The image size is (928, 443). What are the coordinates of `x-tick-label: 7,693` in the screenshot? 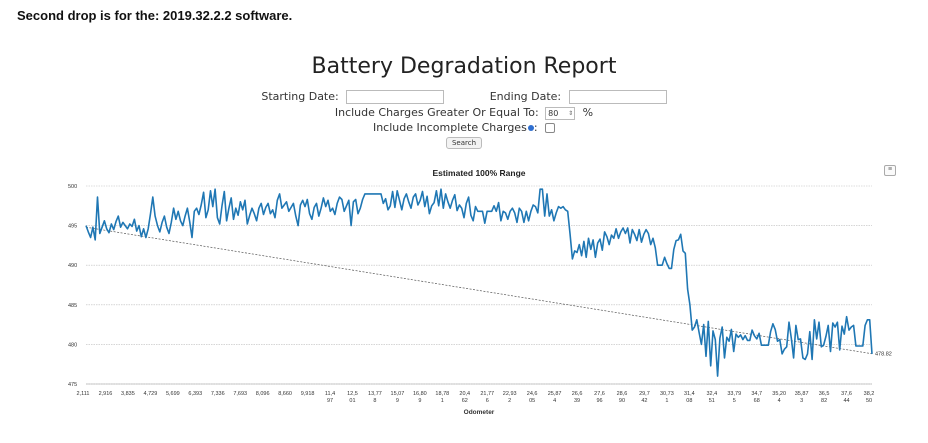 It's located at (240, 394).